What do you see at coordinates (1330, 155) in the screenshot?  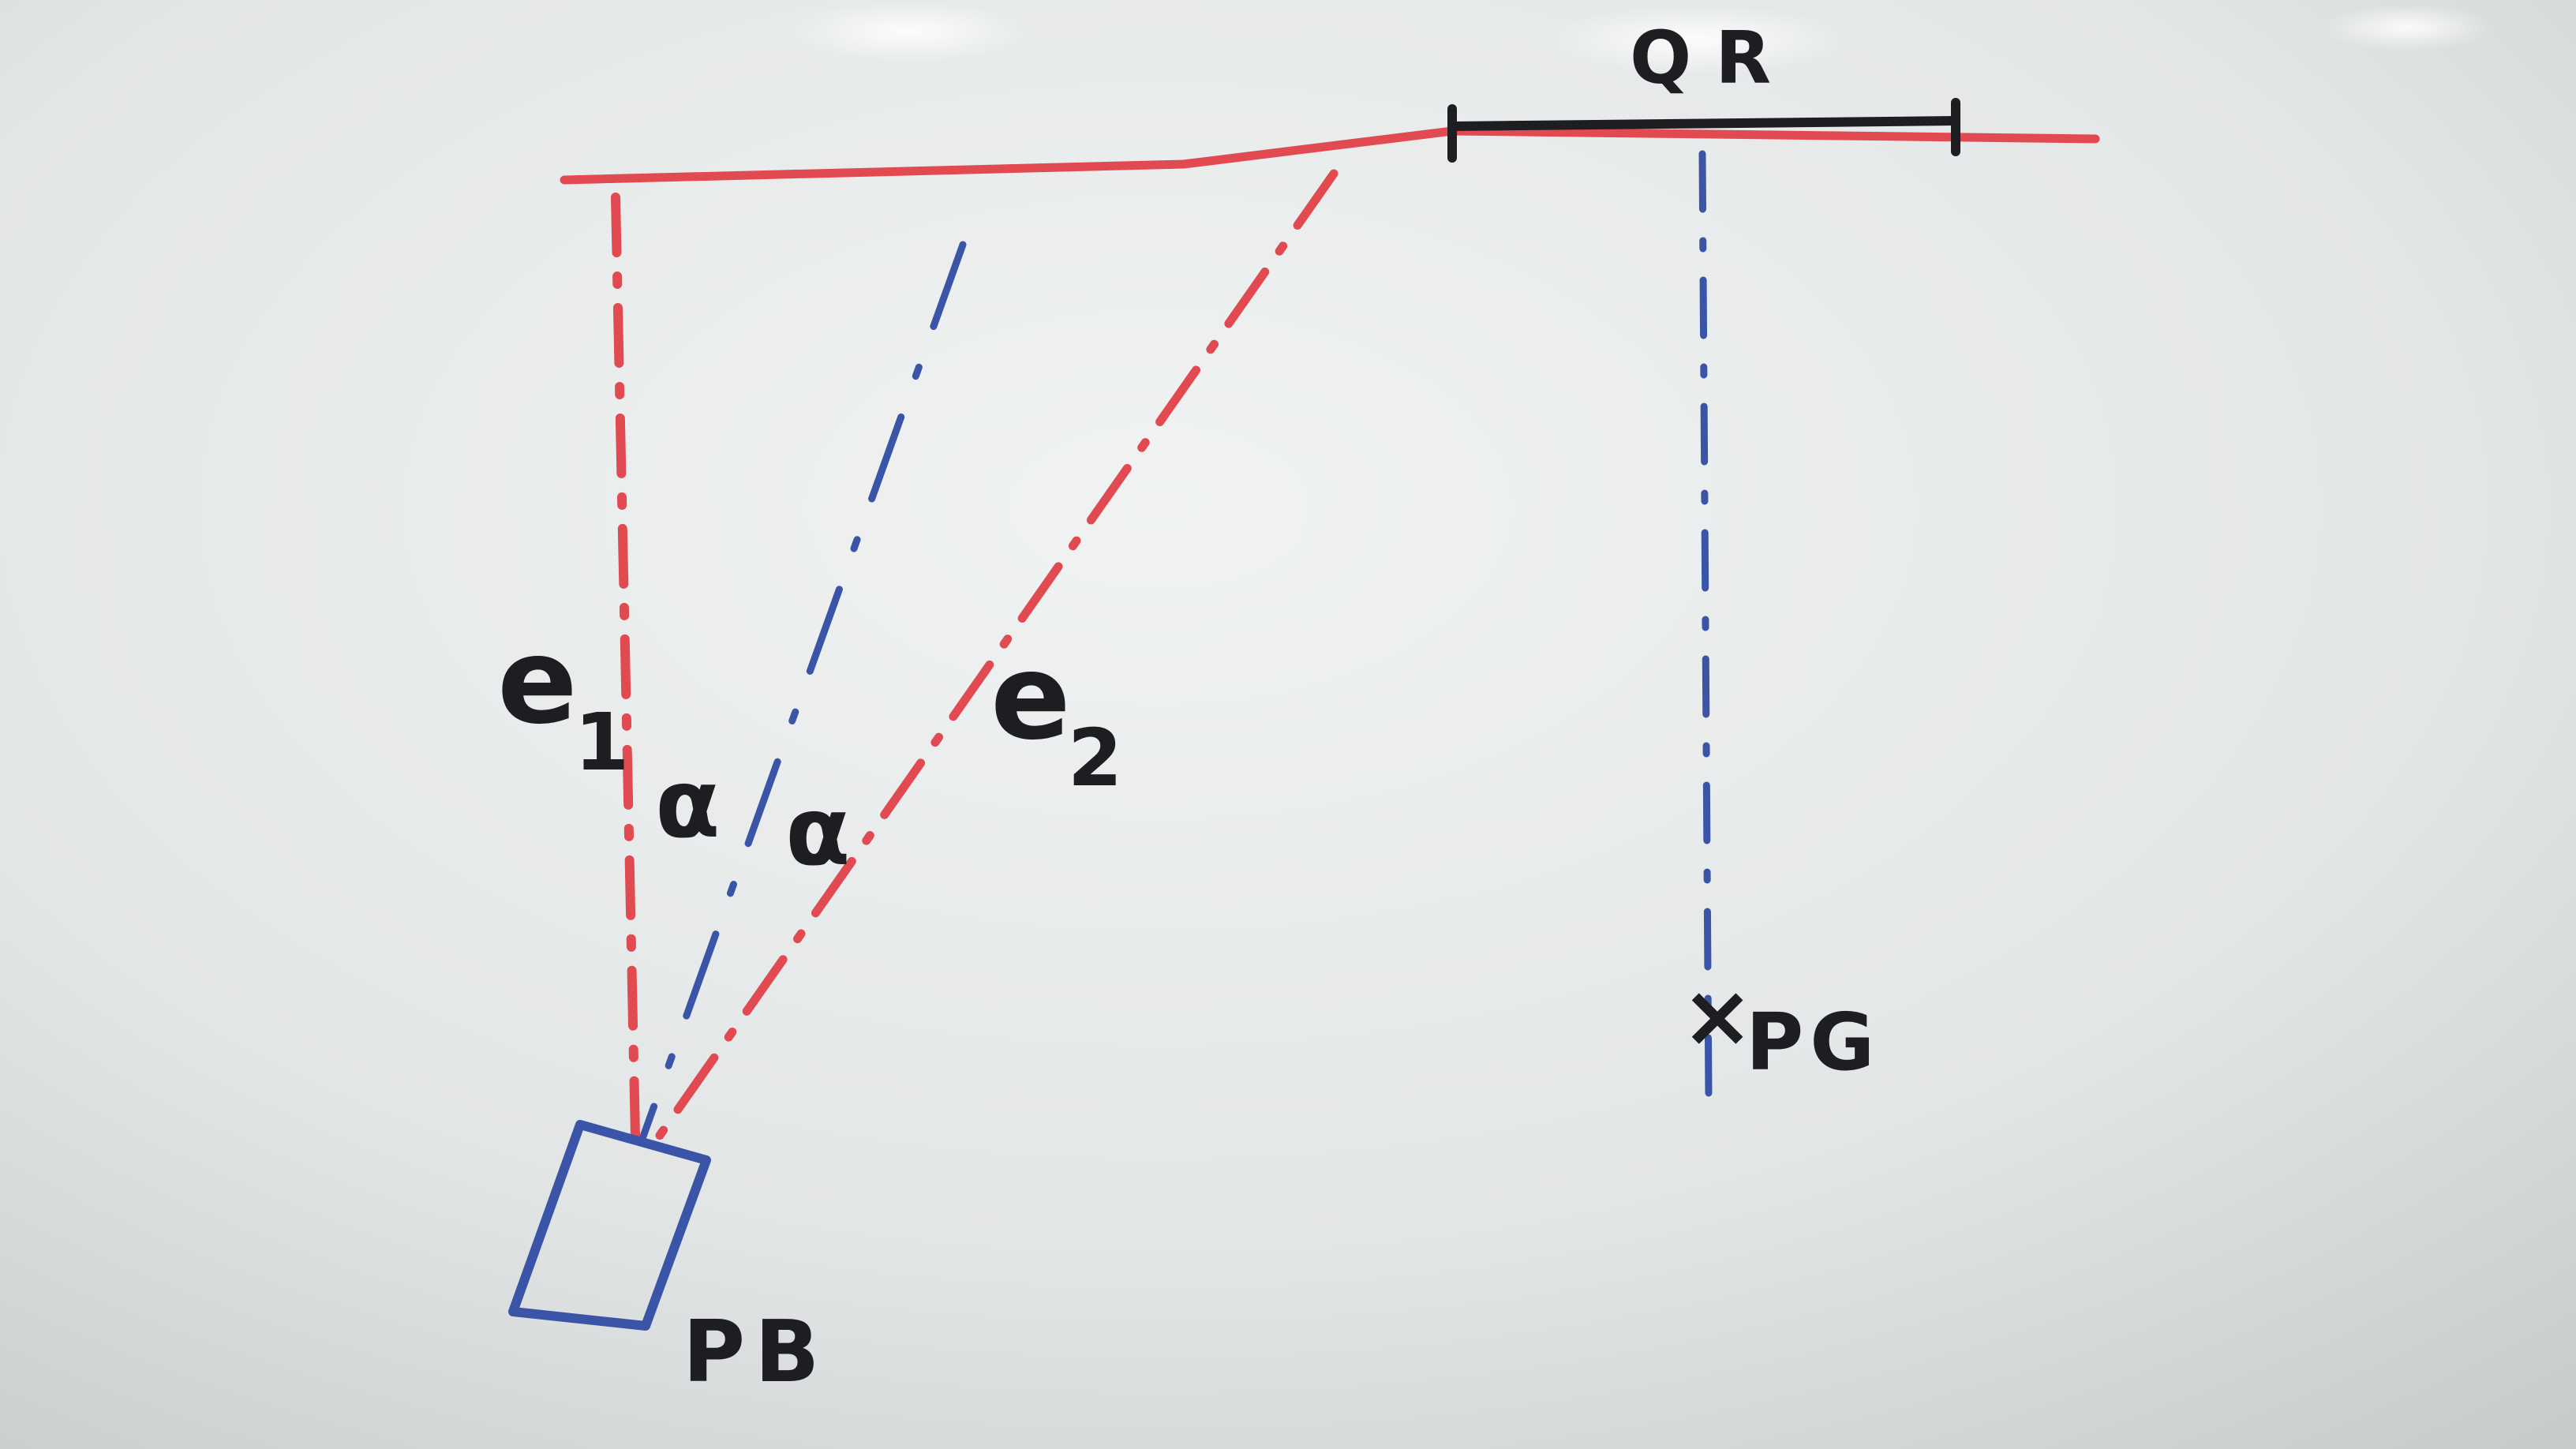 I see `wall-line` at bounding box center [1330, 155].